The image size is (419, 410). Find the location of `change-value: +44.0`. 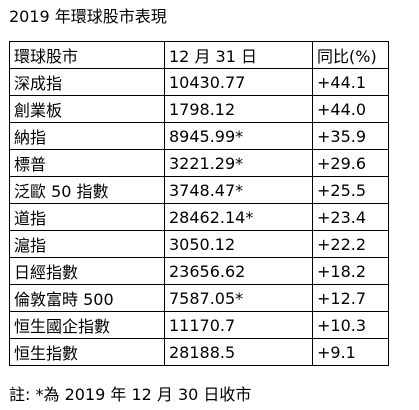

change-value: +44.0 is located at coordinates (350, 109).